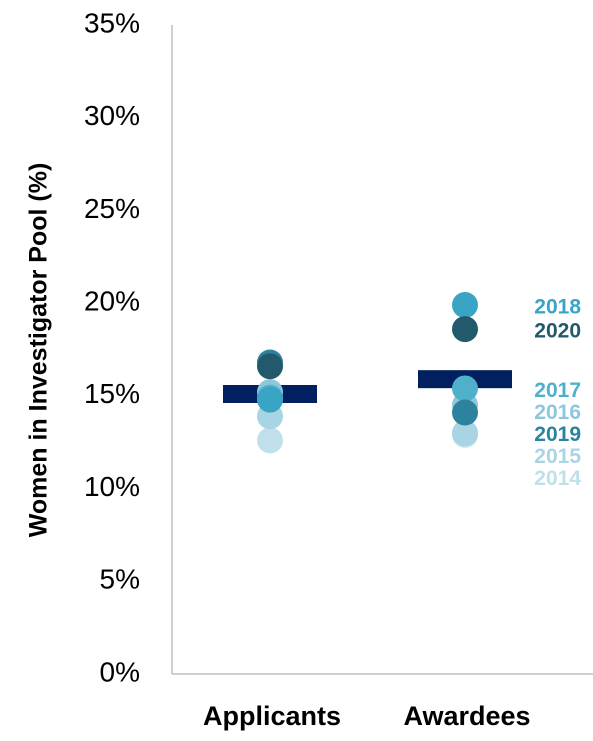  What do you see at coordinates (272, 716) in the screenshot?
I see `x-tick-label: Applicants` at bounding box center [272, 716].